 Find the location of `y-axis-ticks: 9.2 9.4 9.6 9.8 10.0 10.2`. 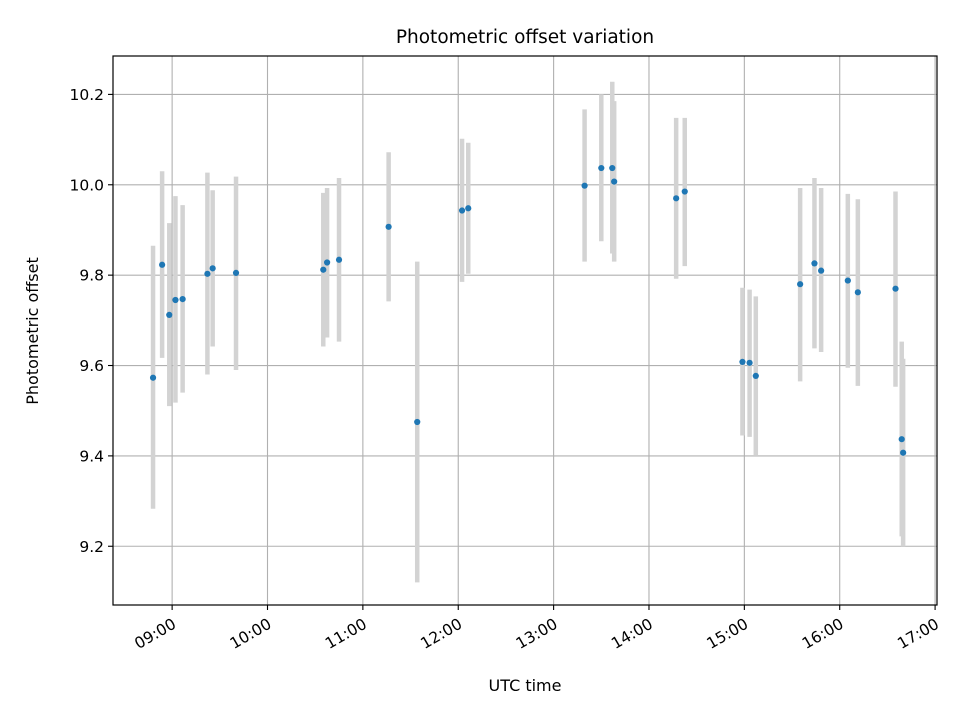

y-axis-ticks: 9.2 9.4 9.6 9.8 10.0 10.2 is located at coordinates (91, 321).